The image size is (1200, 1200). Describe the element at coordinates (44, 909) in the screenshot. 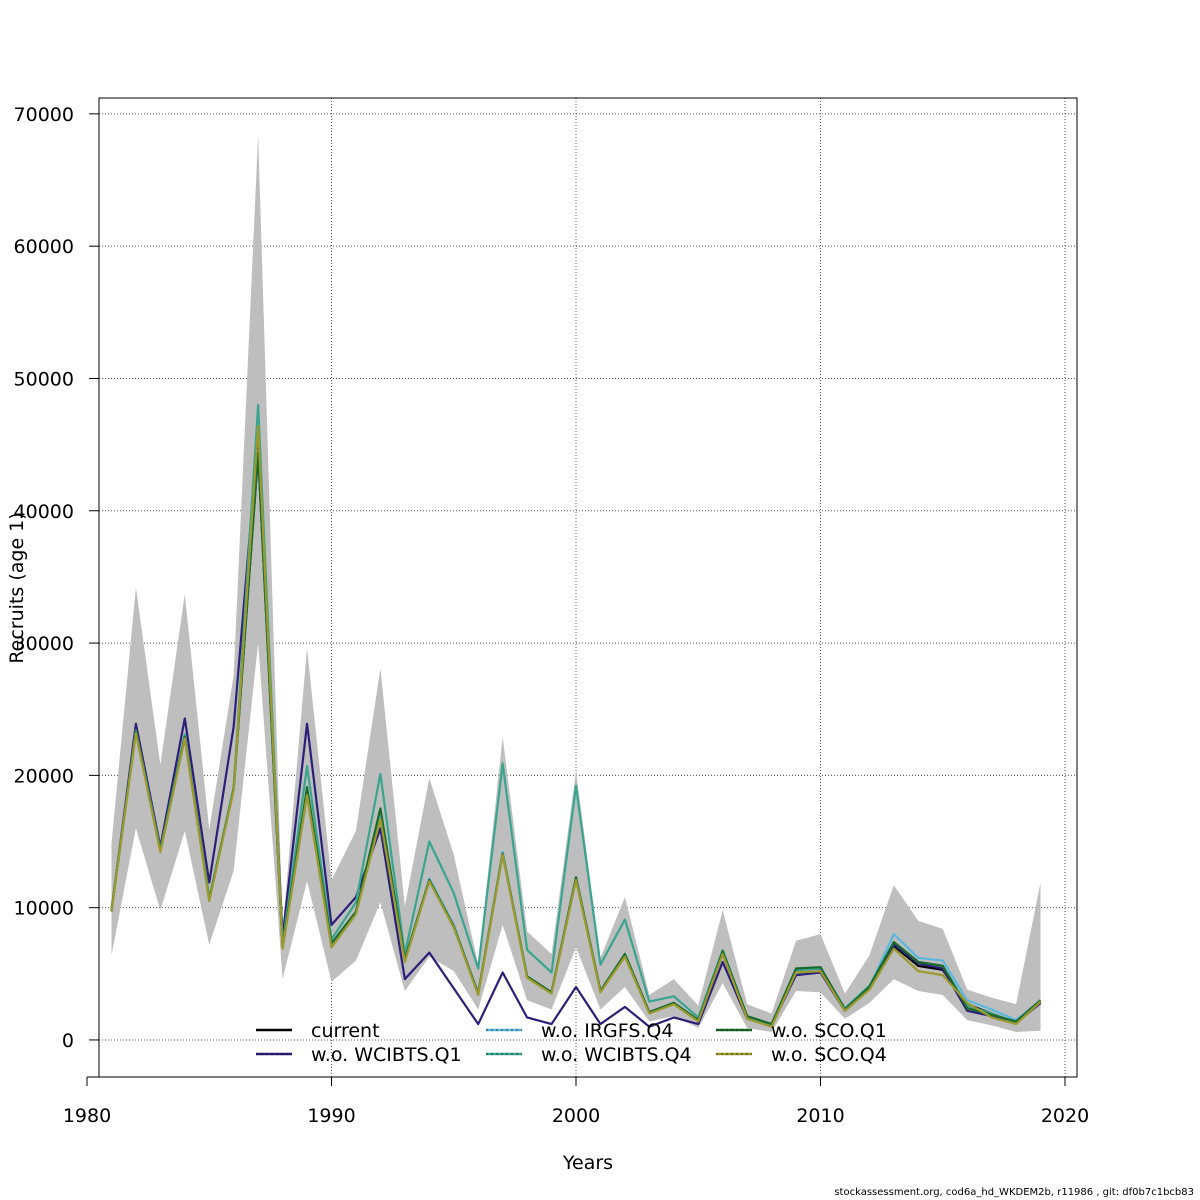

I see `y-tick-label: 10000` at that location.